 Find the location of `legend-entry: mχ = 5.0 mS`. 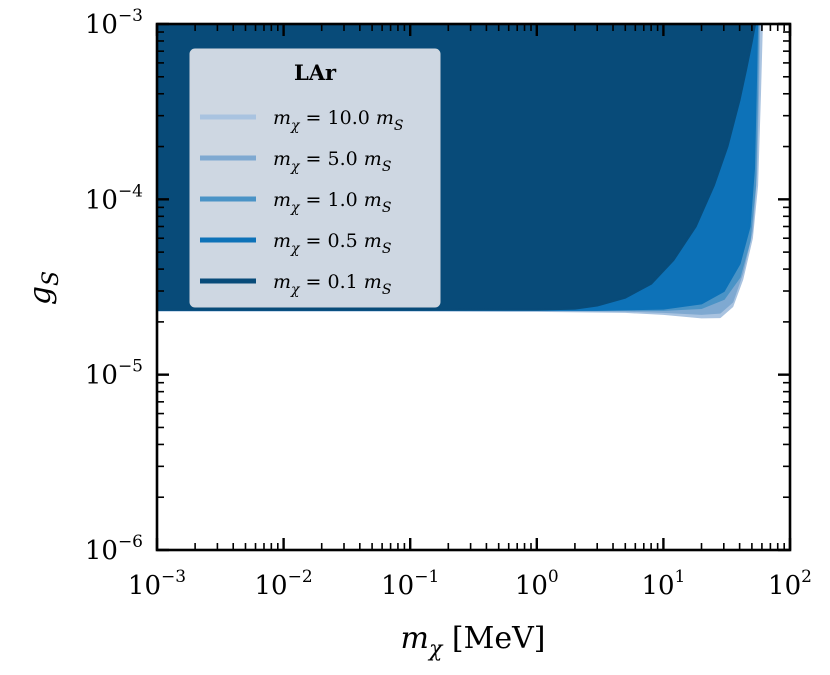

legend-entry: mχ = 5.0 mS is located at coordinates (295, 161).